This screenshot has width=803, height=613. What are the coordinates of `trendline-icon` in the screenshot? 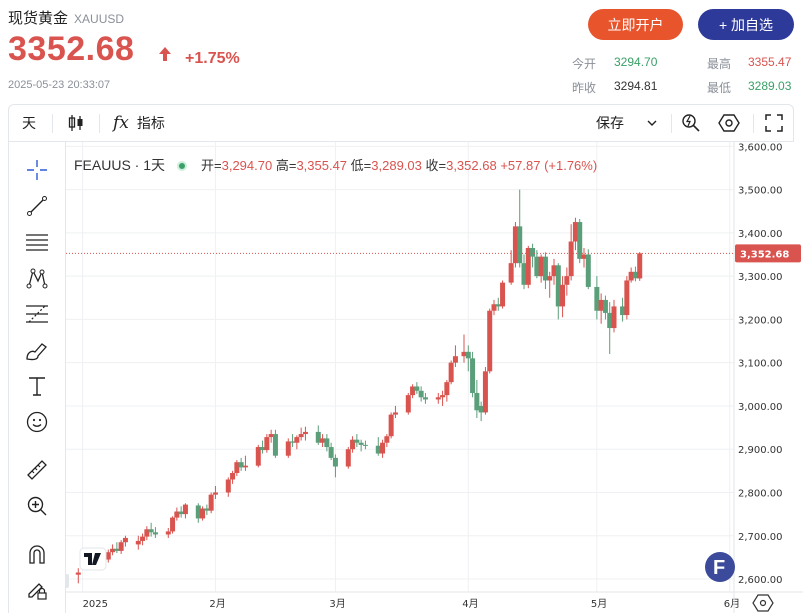 It's located at (37, 206).